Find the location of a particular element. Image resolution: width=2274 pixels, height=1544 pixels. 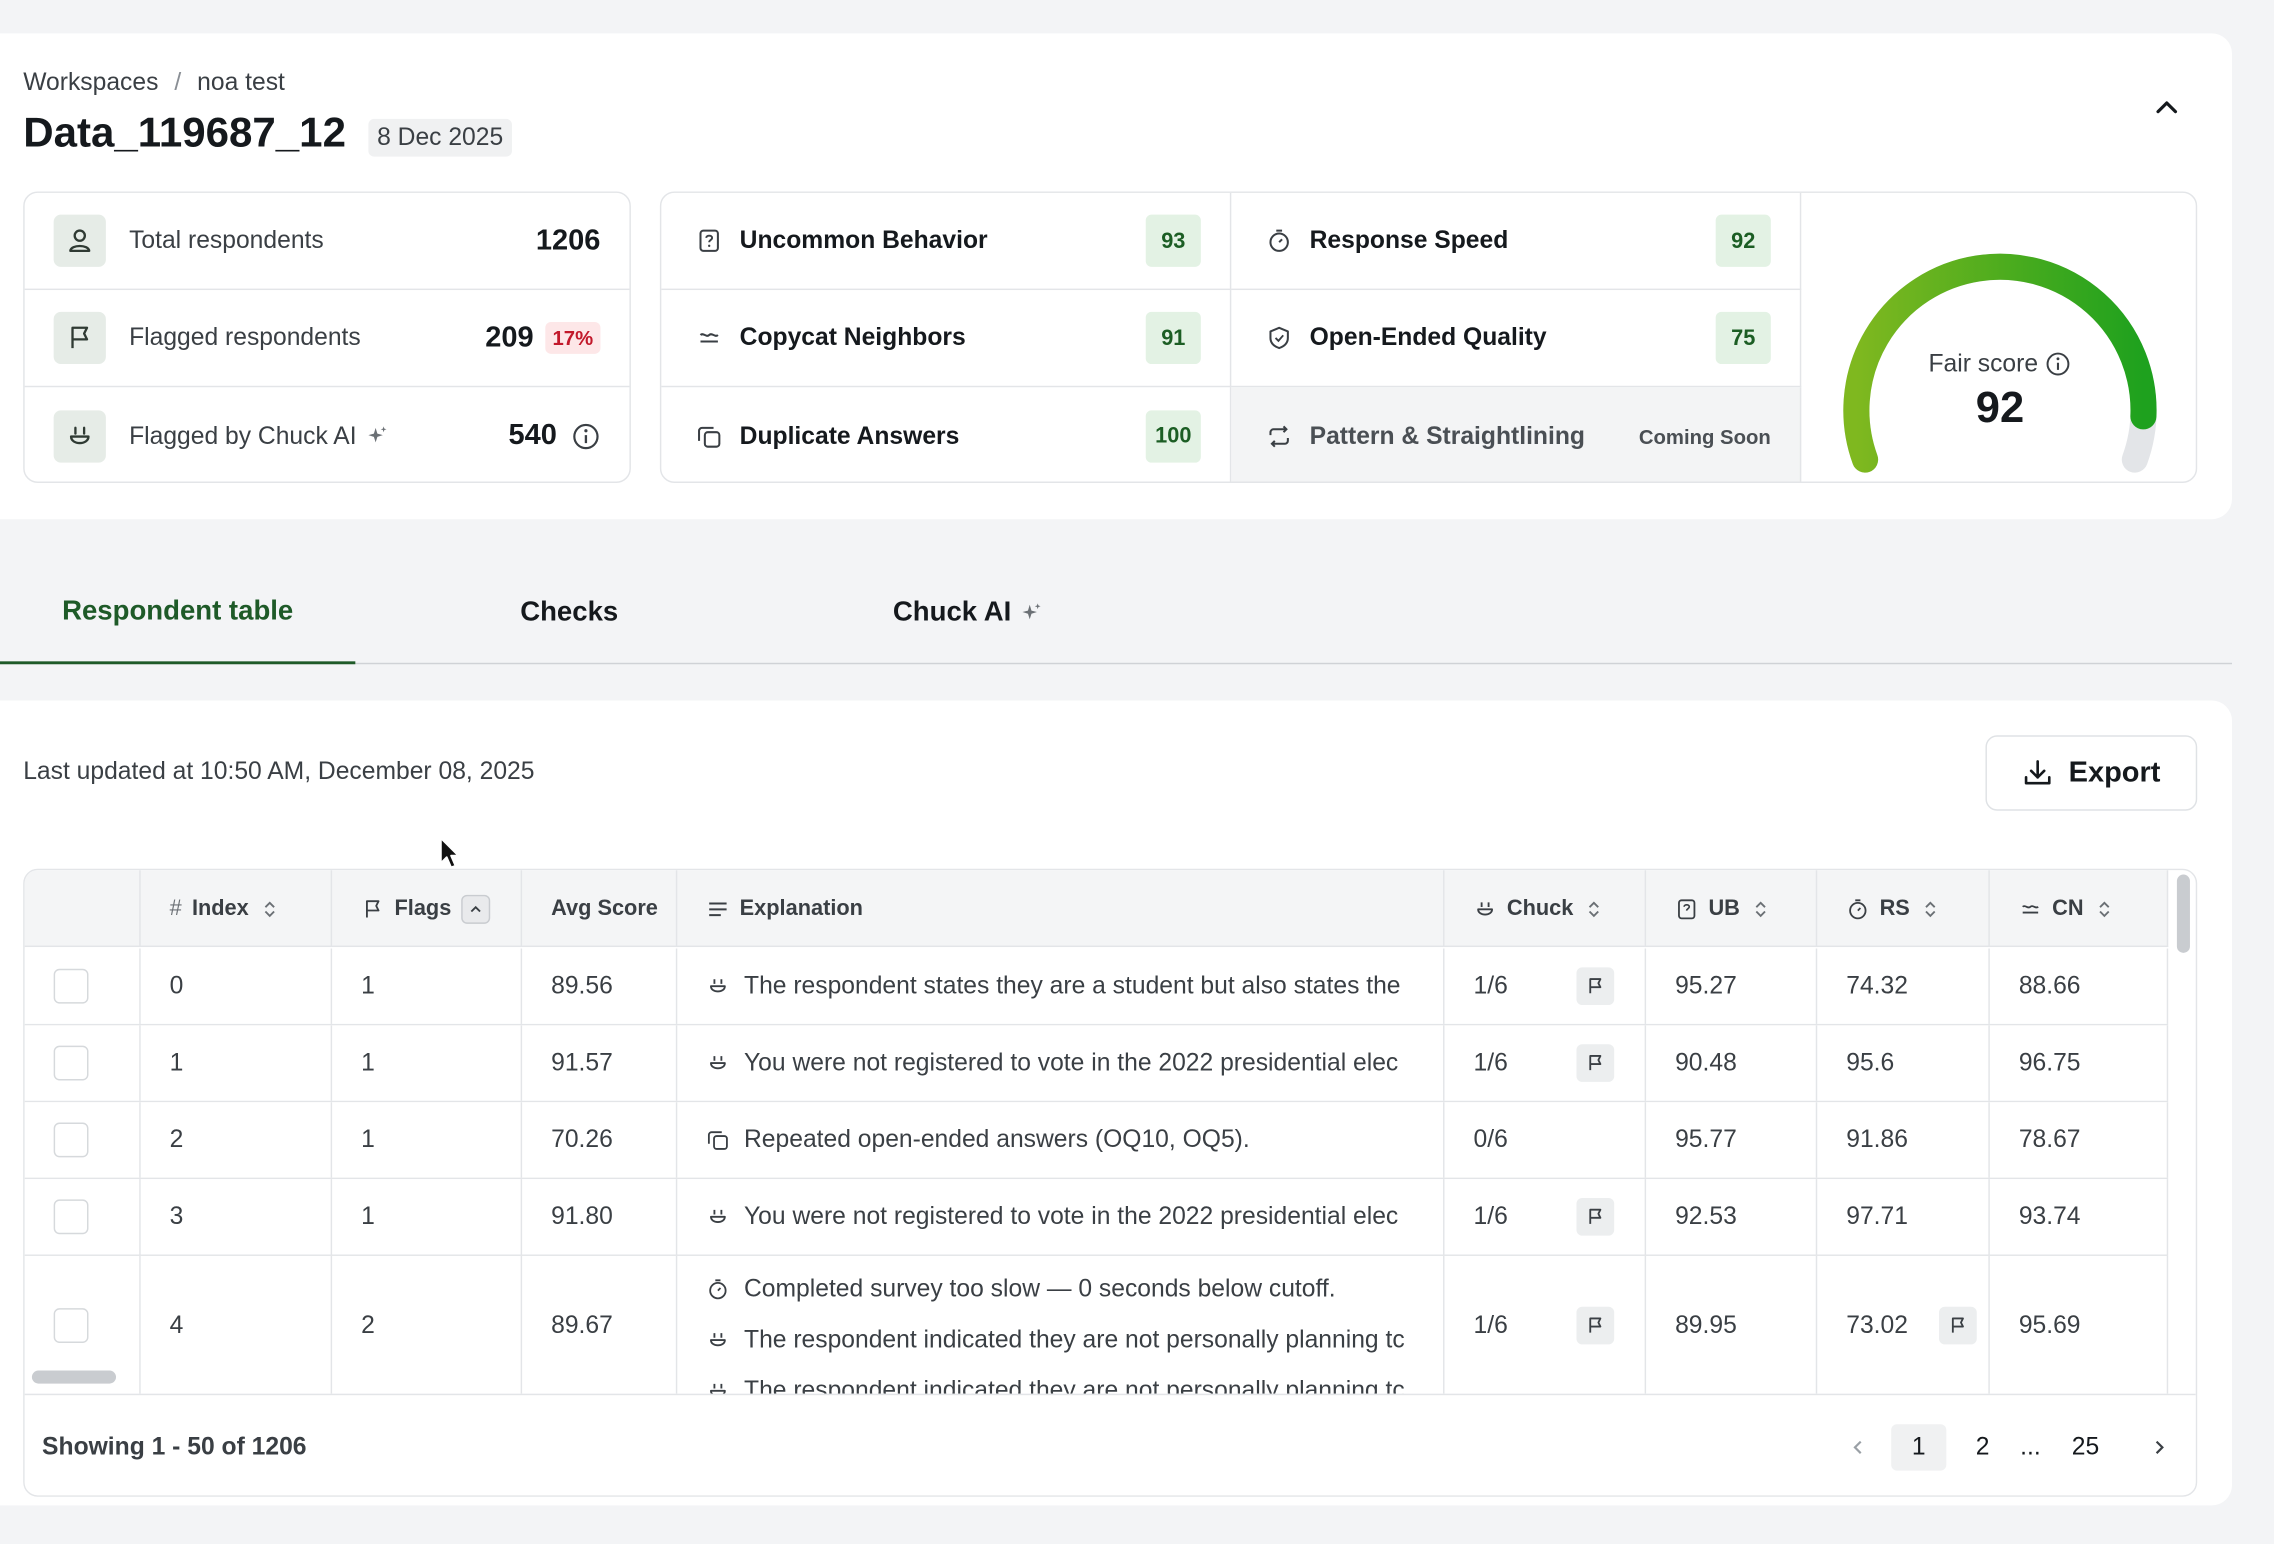

stat-total-respondents: Total respondents 1206 is located at coordinates (327, 242).